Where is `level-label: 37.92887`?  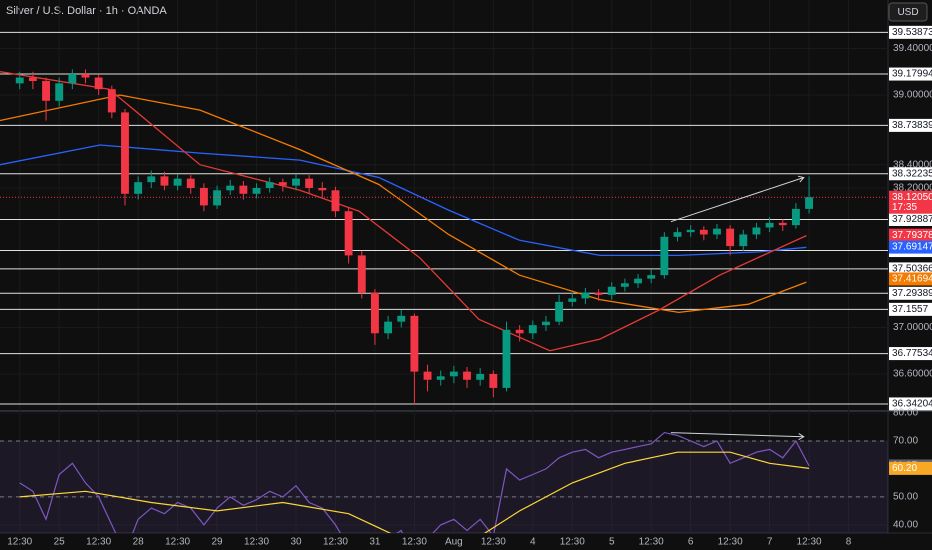 level-label: 37.92887 is located at coordinates (912, 219).